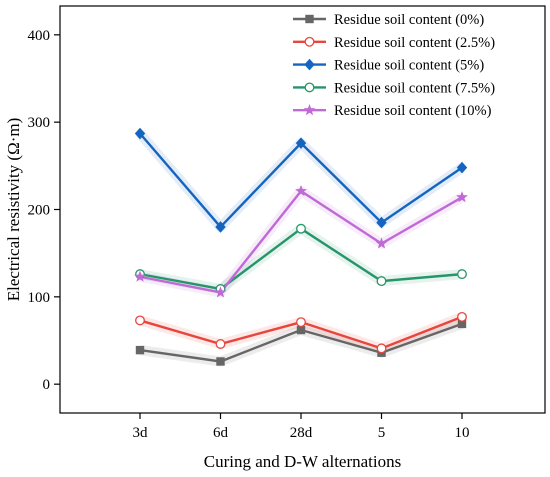 The width and height of the screenshot is (550, 477). Describe the element at coordinates (301, 433) in the screenshot. I see `x-tick-label: 28d` at that location.